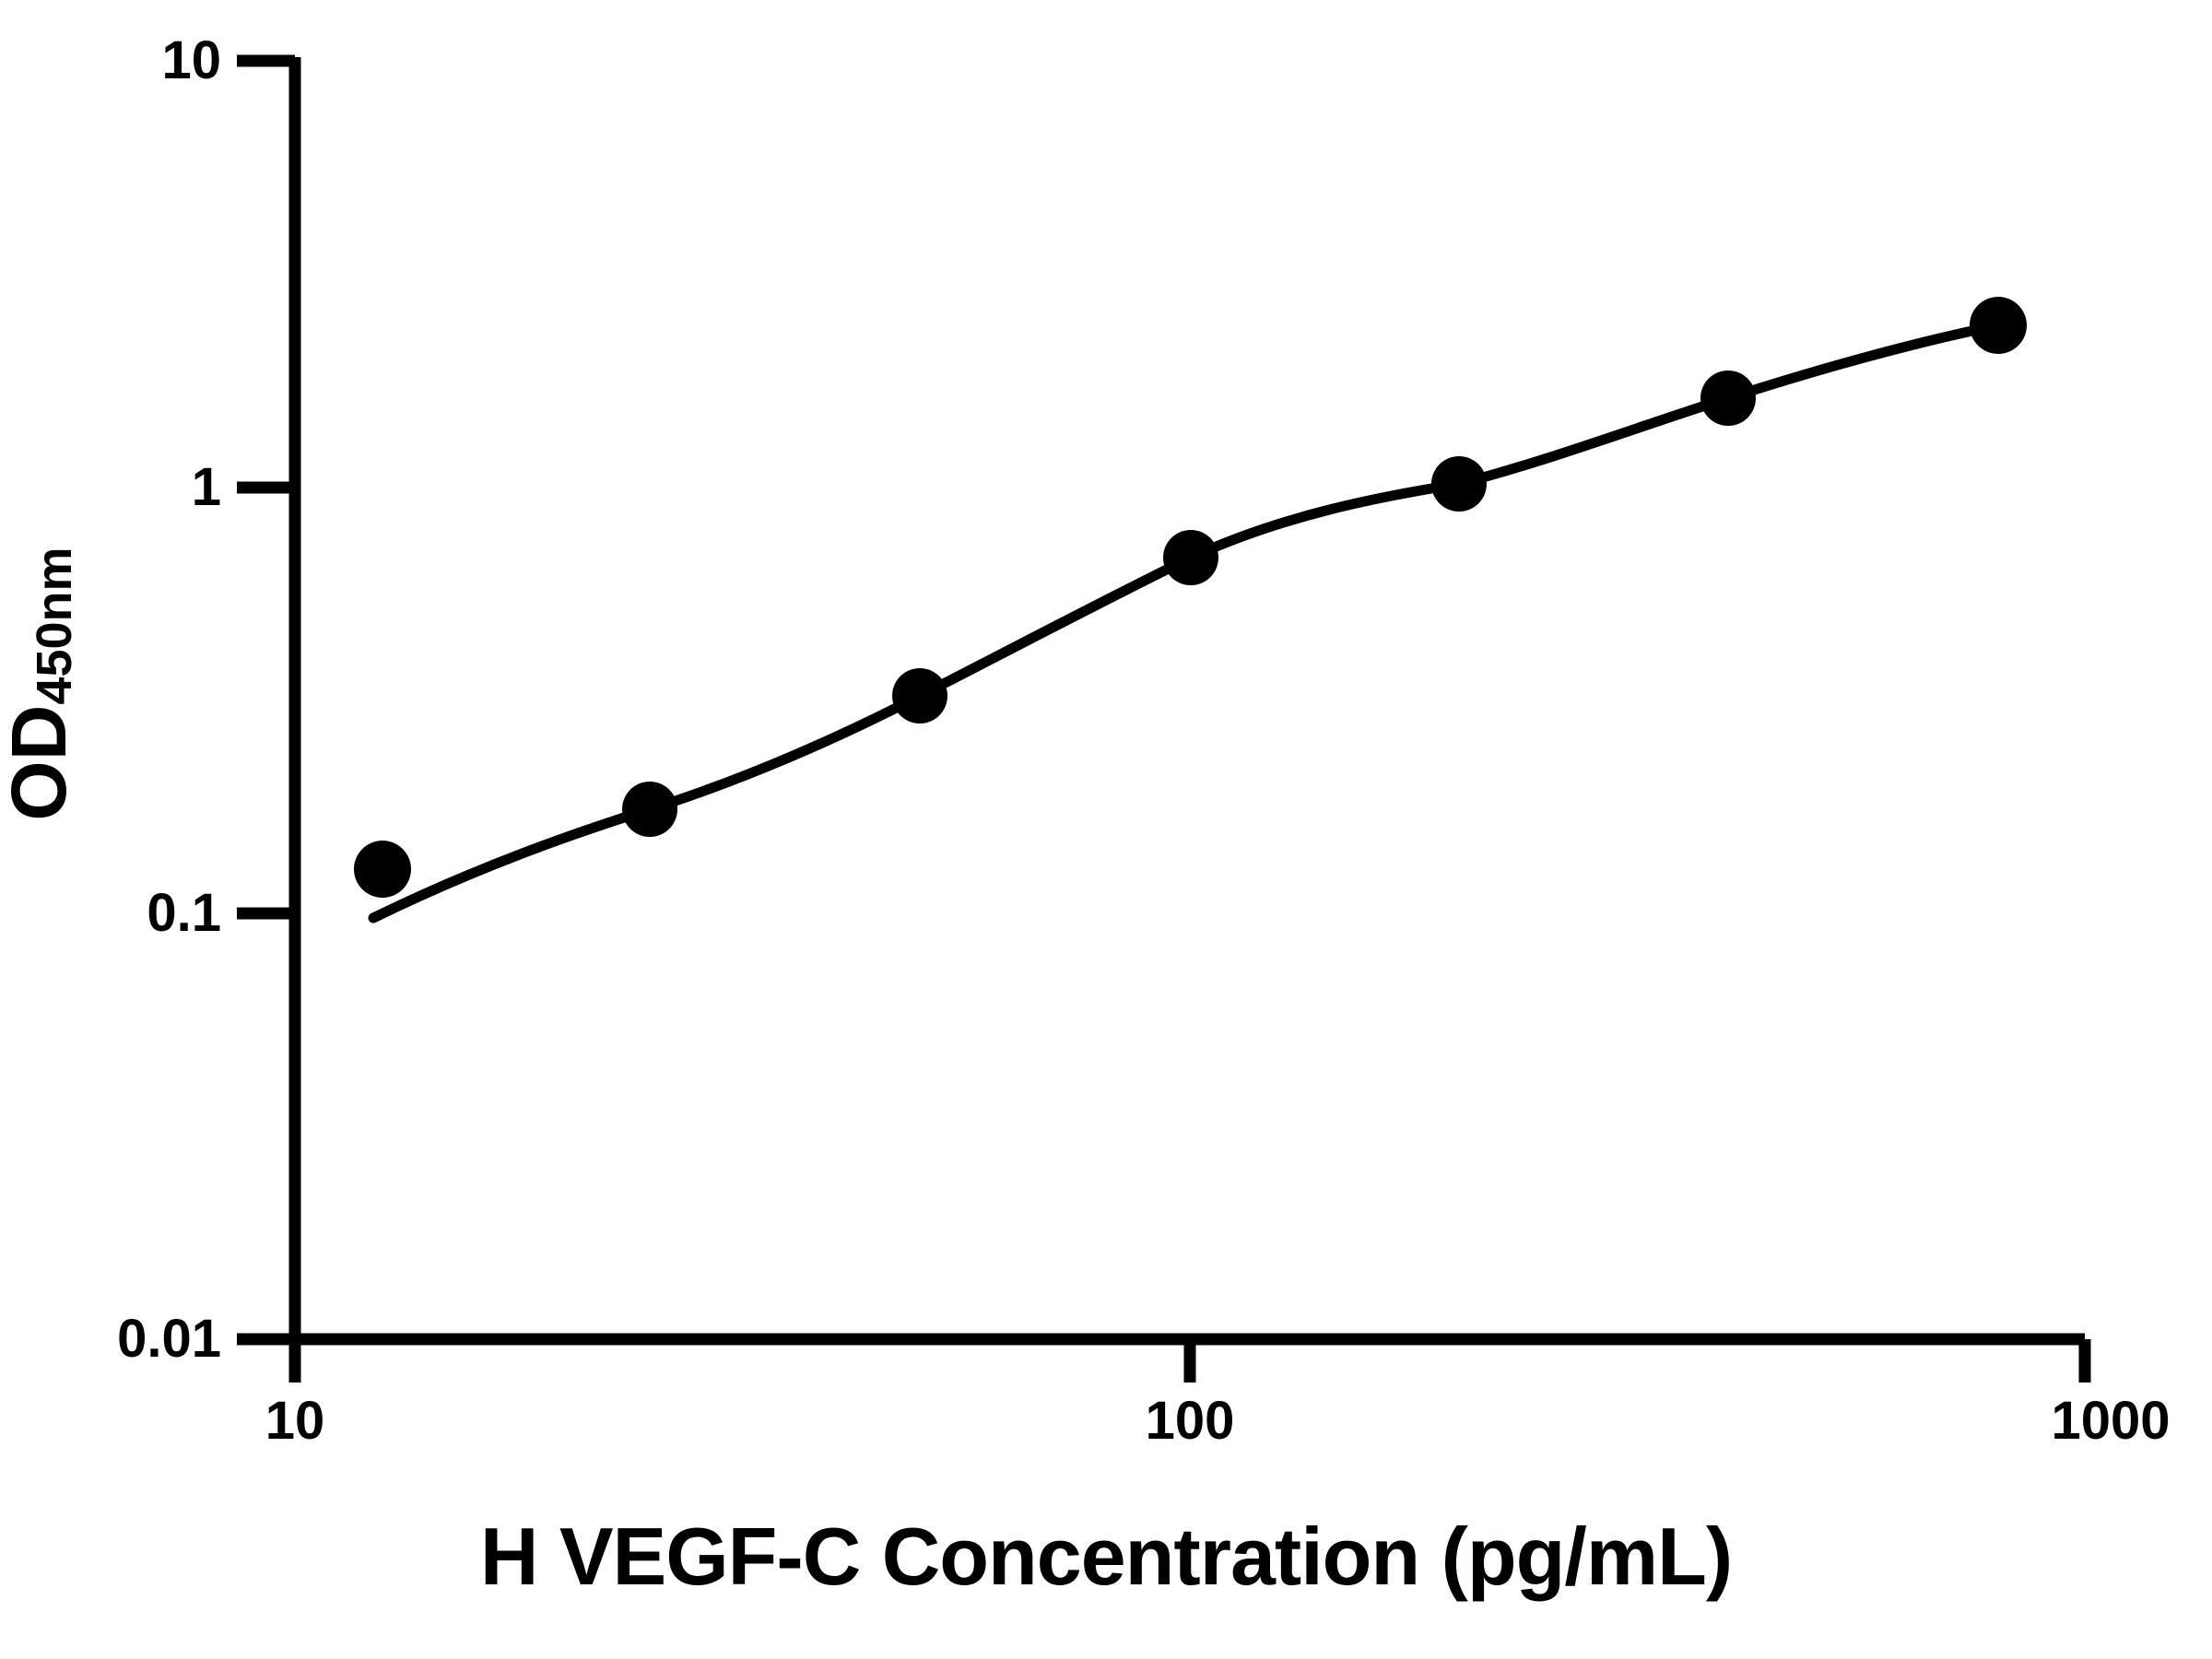 The image size is (2212, 1659). Describe the element at coordinates (1190, 1421) in the screenshot. I see `x-tick-label-100: 100` at that location.